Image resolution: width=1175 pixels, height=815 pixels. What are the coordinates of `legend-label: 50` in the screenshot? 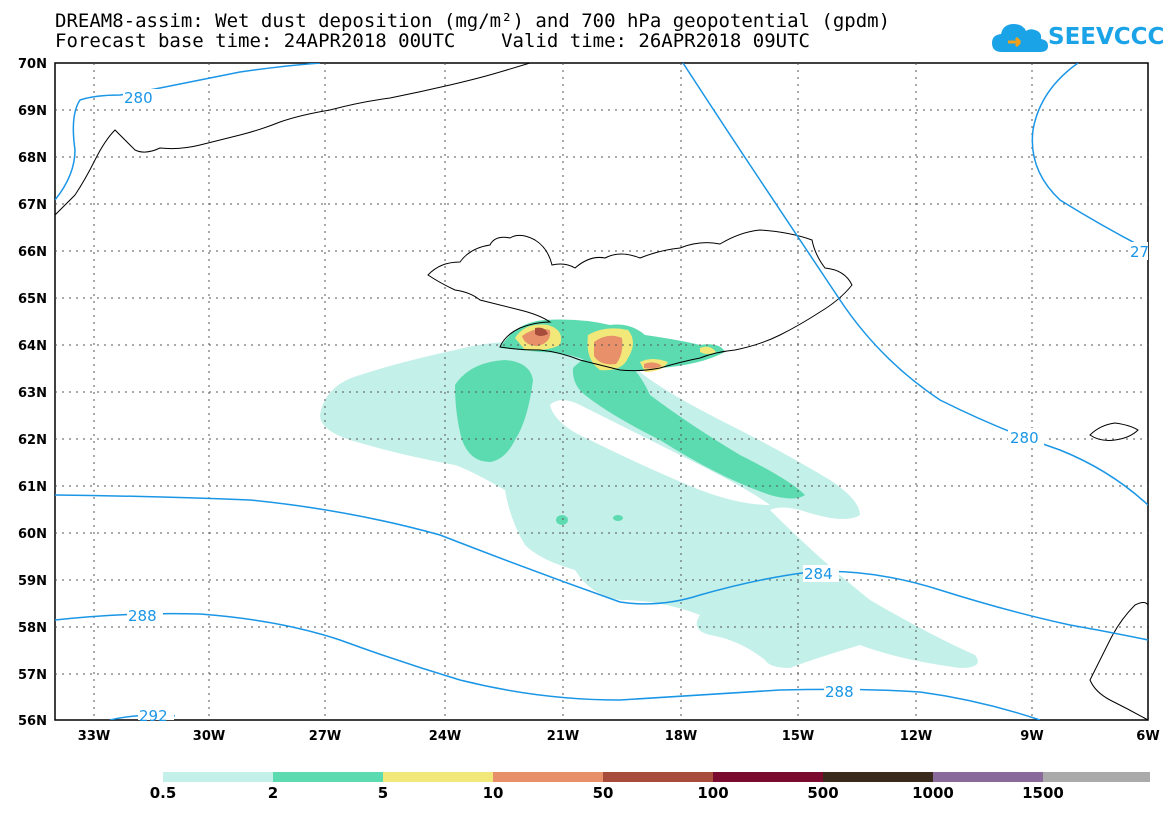 It's located at (603, 793).